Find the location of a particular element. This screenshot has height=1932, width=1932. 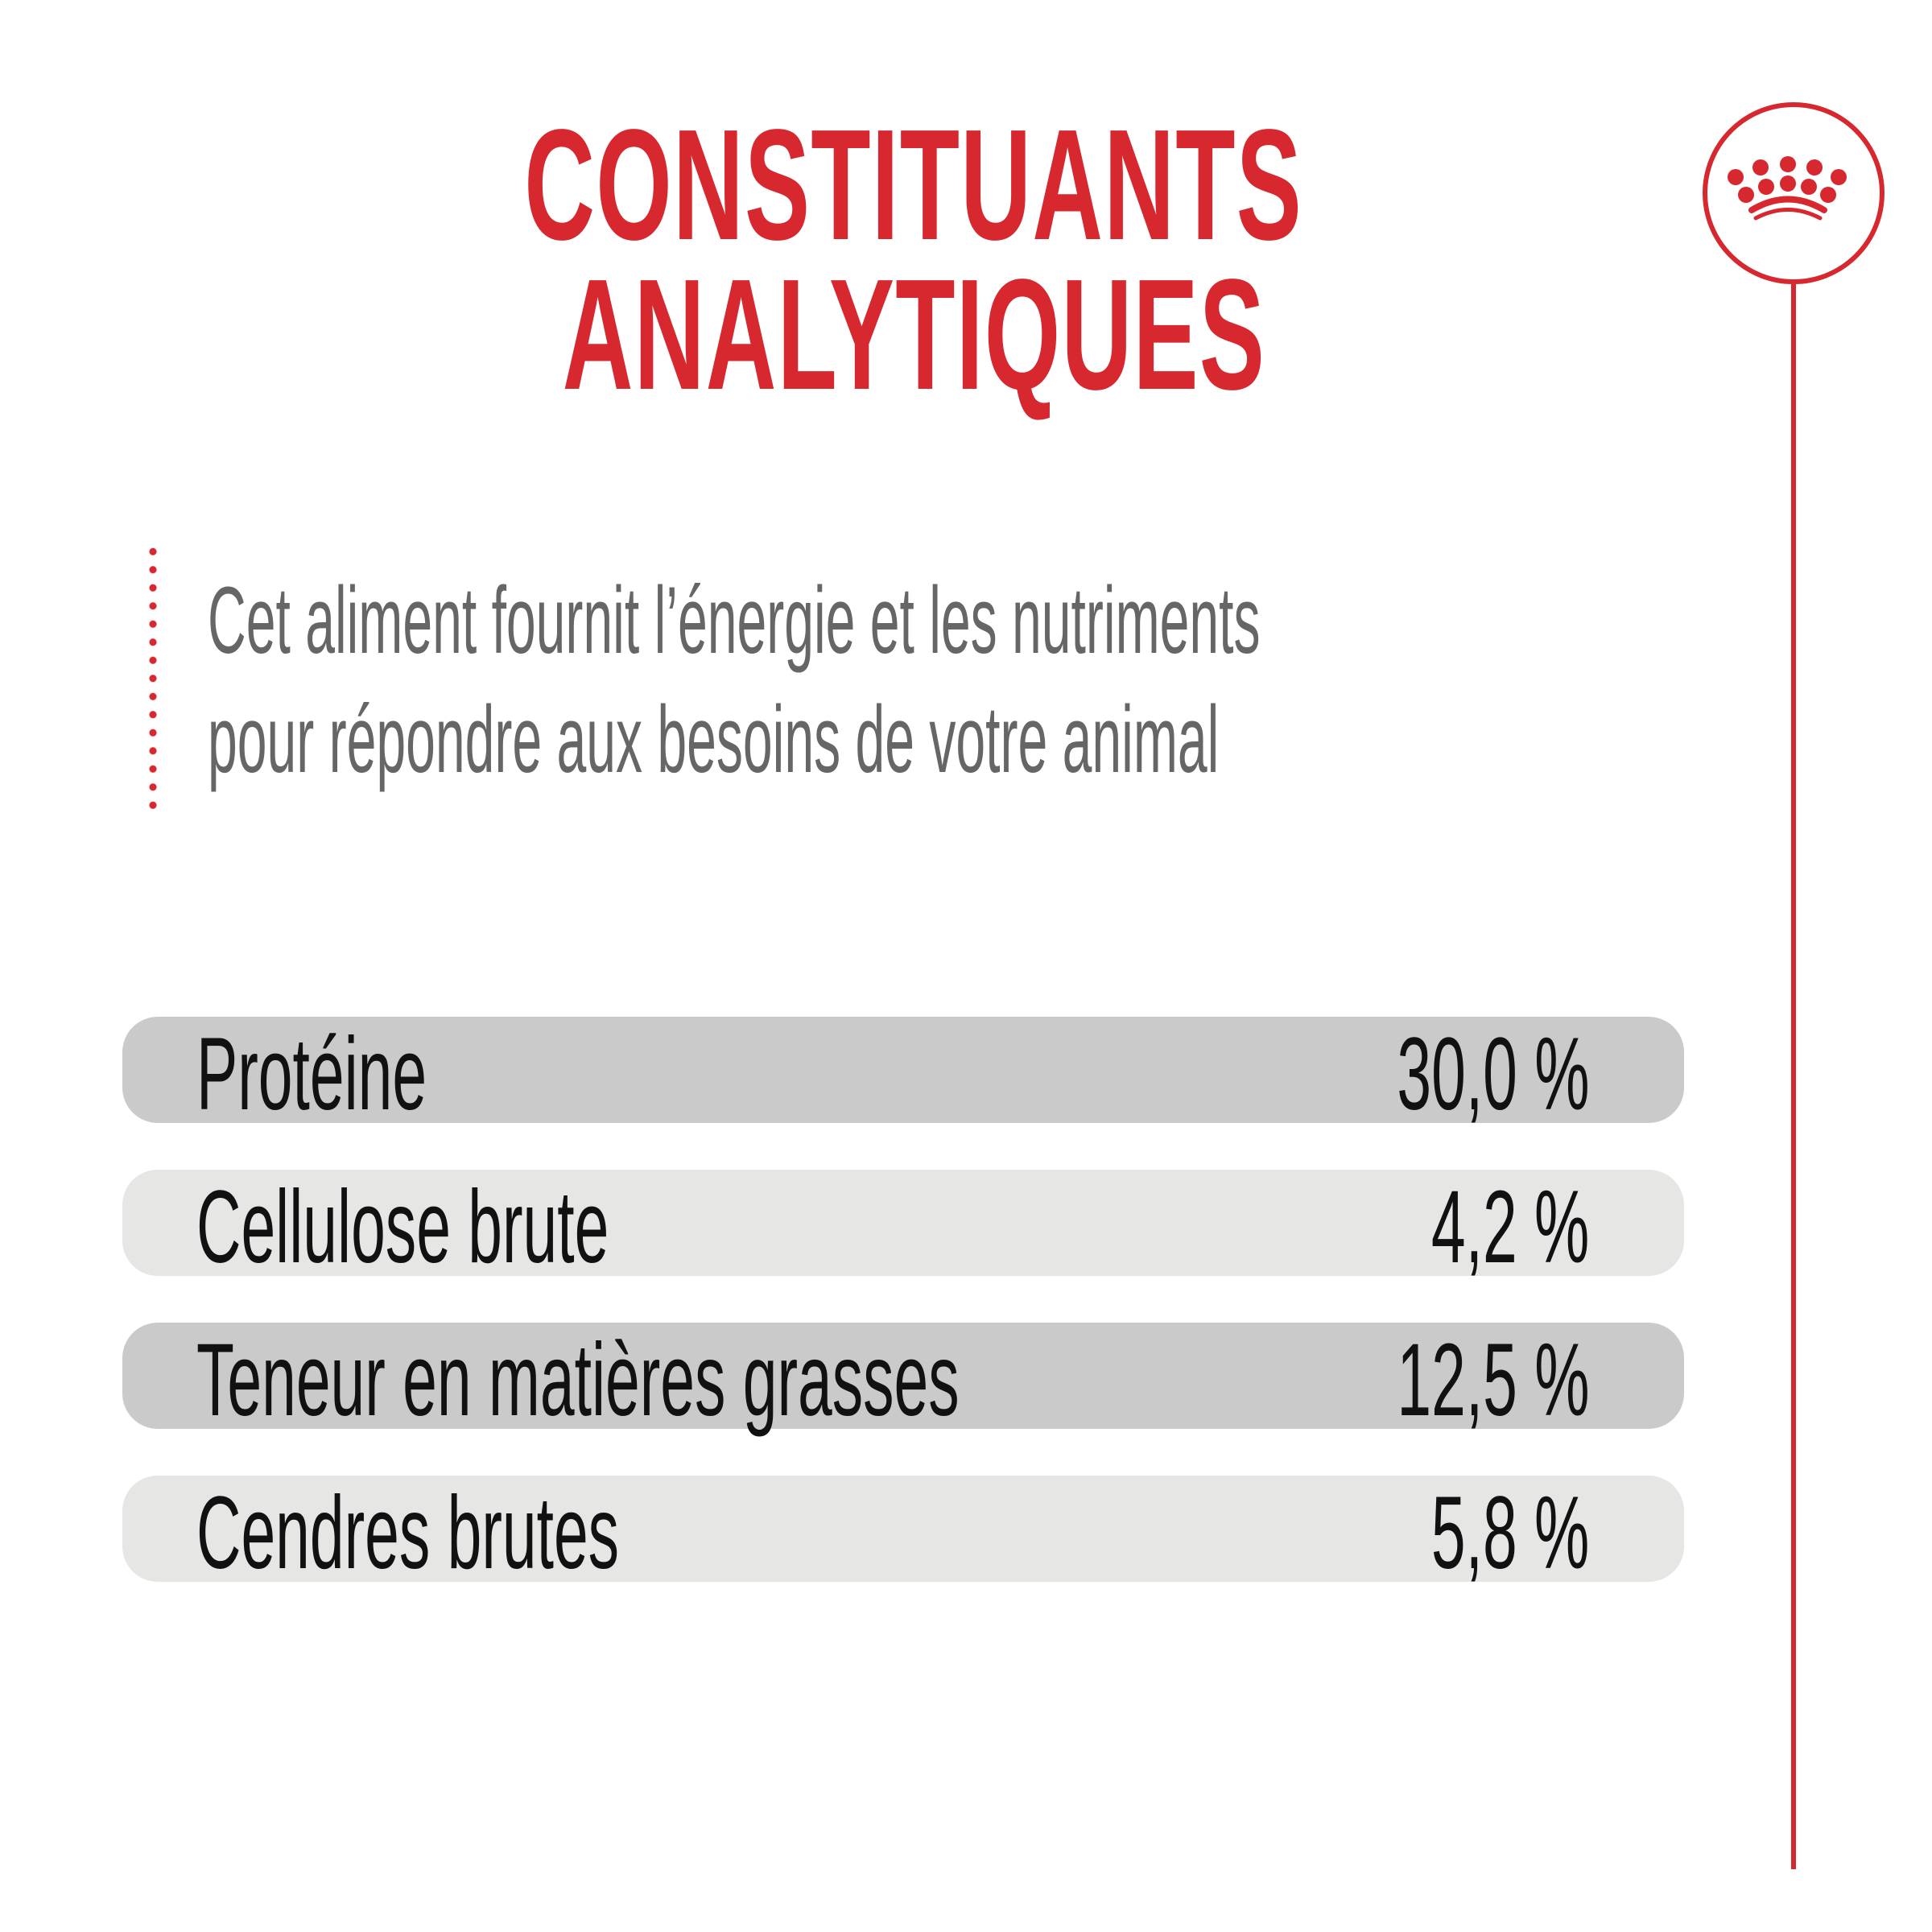

title-line-1: CONSTITUANTS is located at coordinates (913, 185).